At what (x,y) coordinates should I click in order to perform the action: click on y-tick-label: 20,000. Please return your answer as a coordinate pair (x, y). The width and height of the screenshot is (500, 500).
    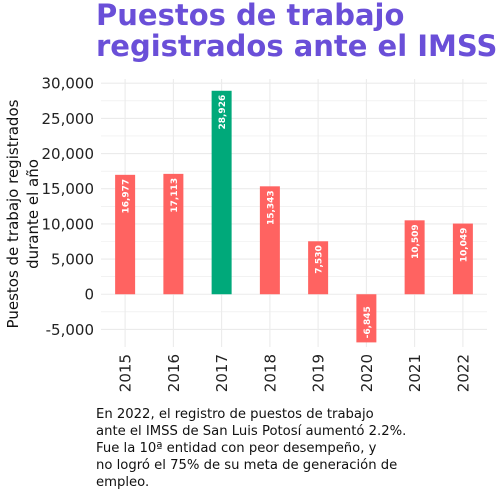
    Looking at the image, I should click on (68, 154).